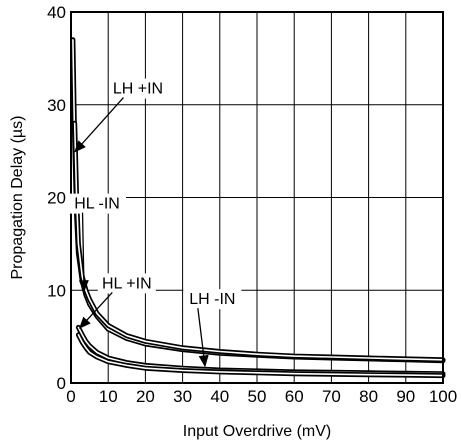 The width and height of the screenshot is (461, 443). What do you see at coordinates (443, 396) in the screenshot?
I see `x-tick-label-10: 100` at bounding box center [443, 396].